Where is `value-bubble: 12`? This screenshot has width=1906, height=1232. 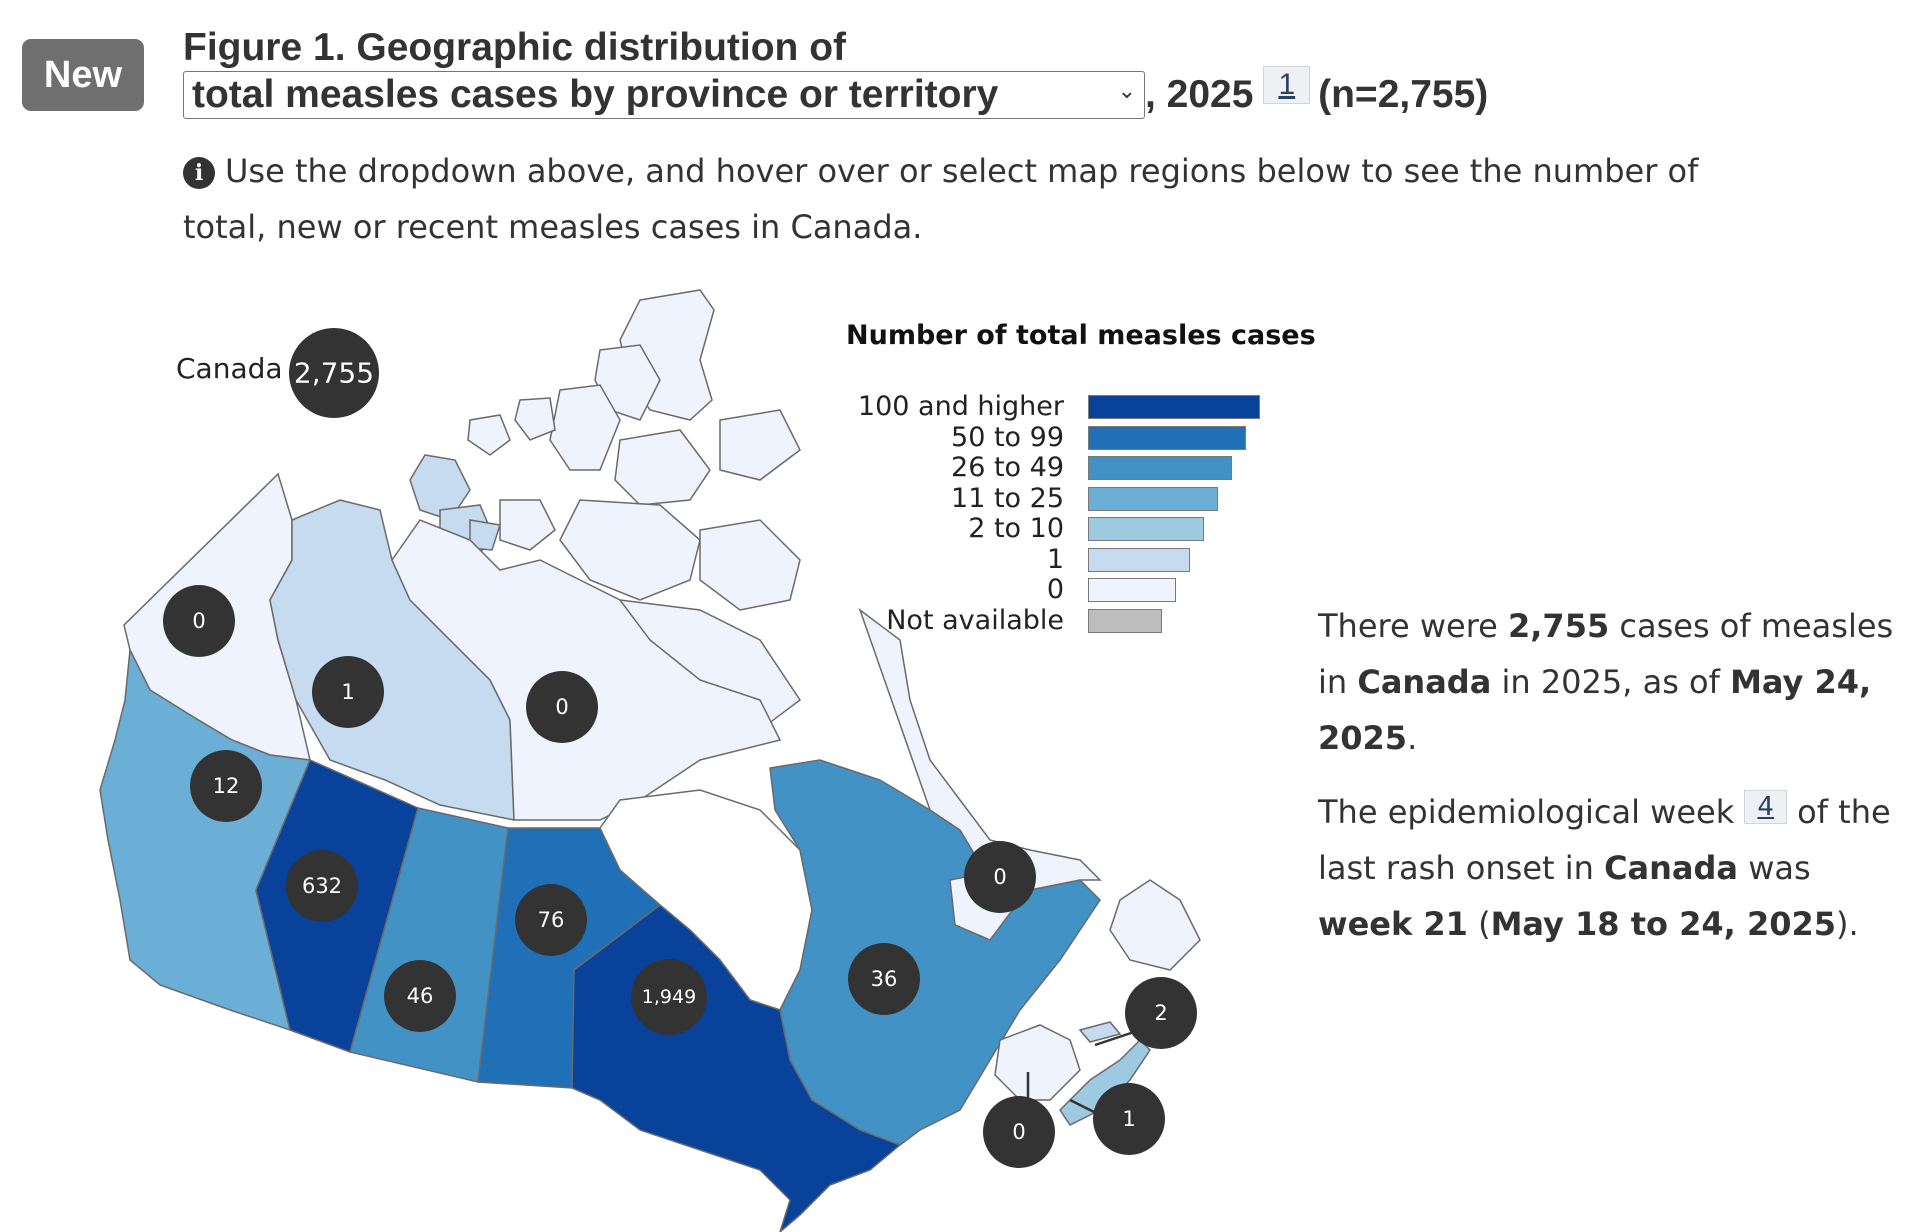
value-bubble: 12 is located at coordinates (226, 786).